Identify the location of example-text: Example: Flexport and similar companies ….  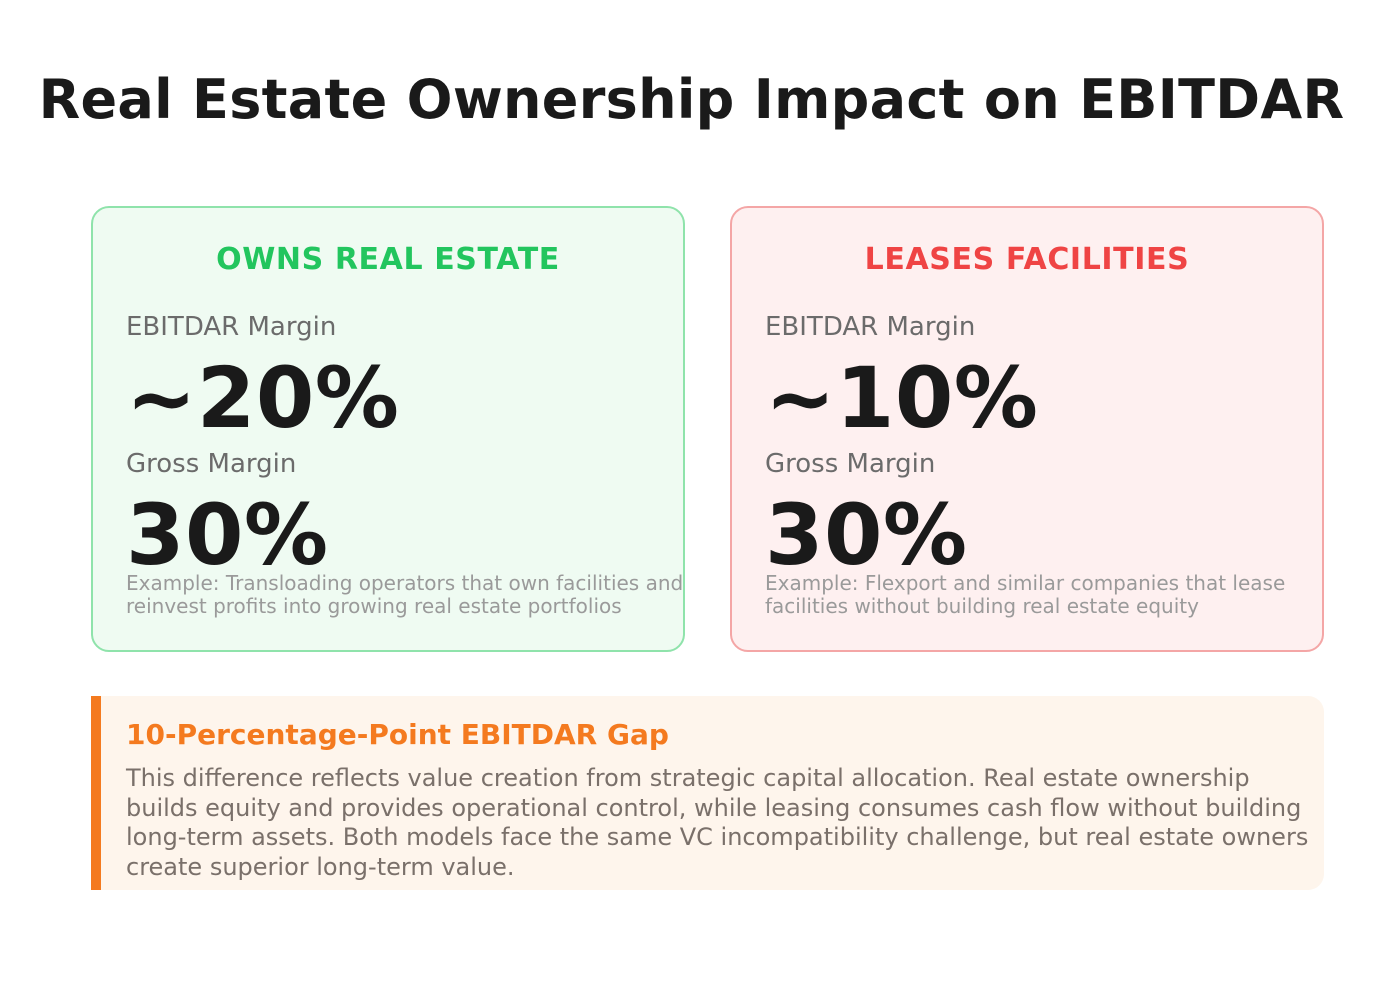
(1055, 595).